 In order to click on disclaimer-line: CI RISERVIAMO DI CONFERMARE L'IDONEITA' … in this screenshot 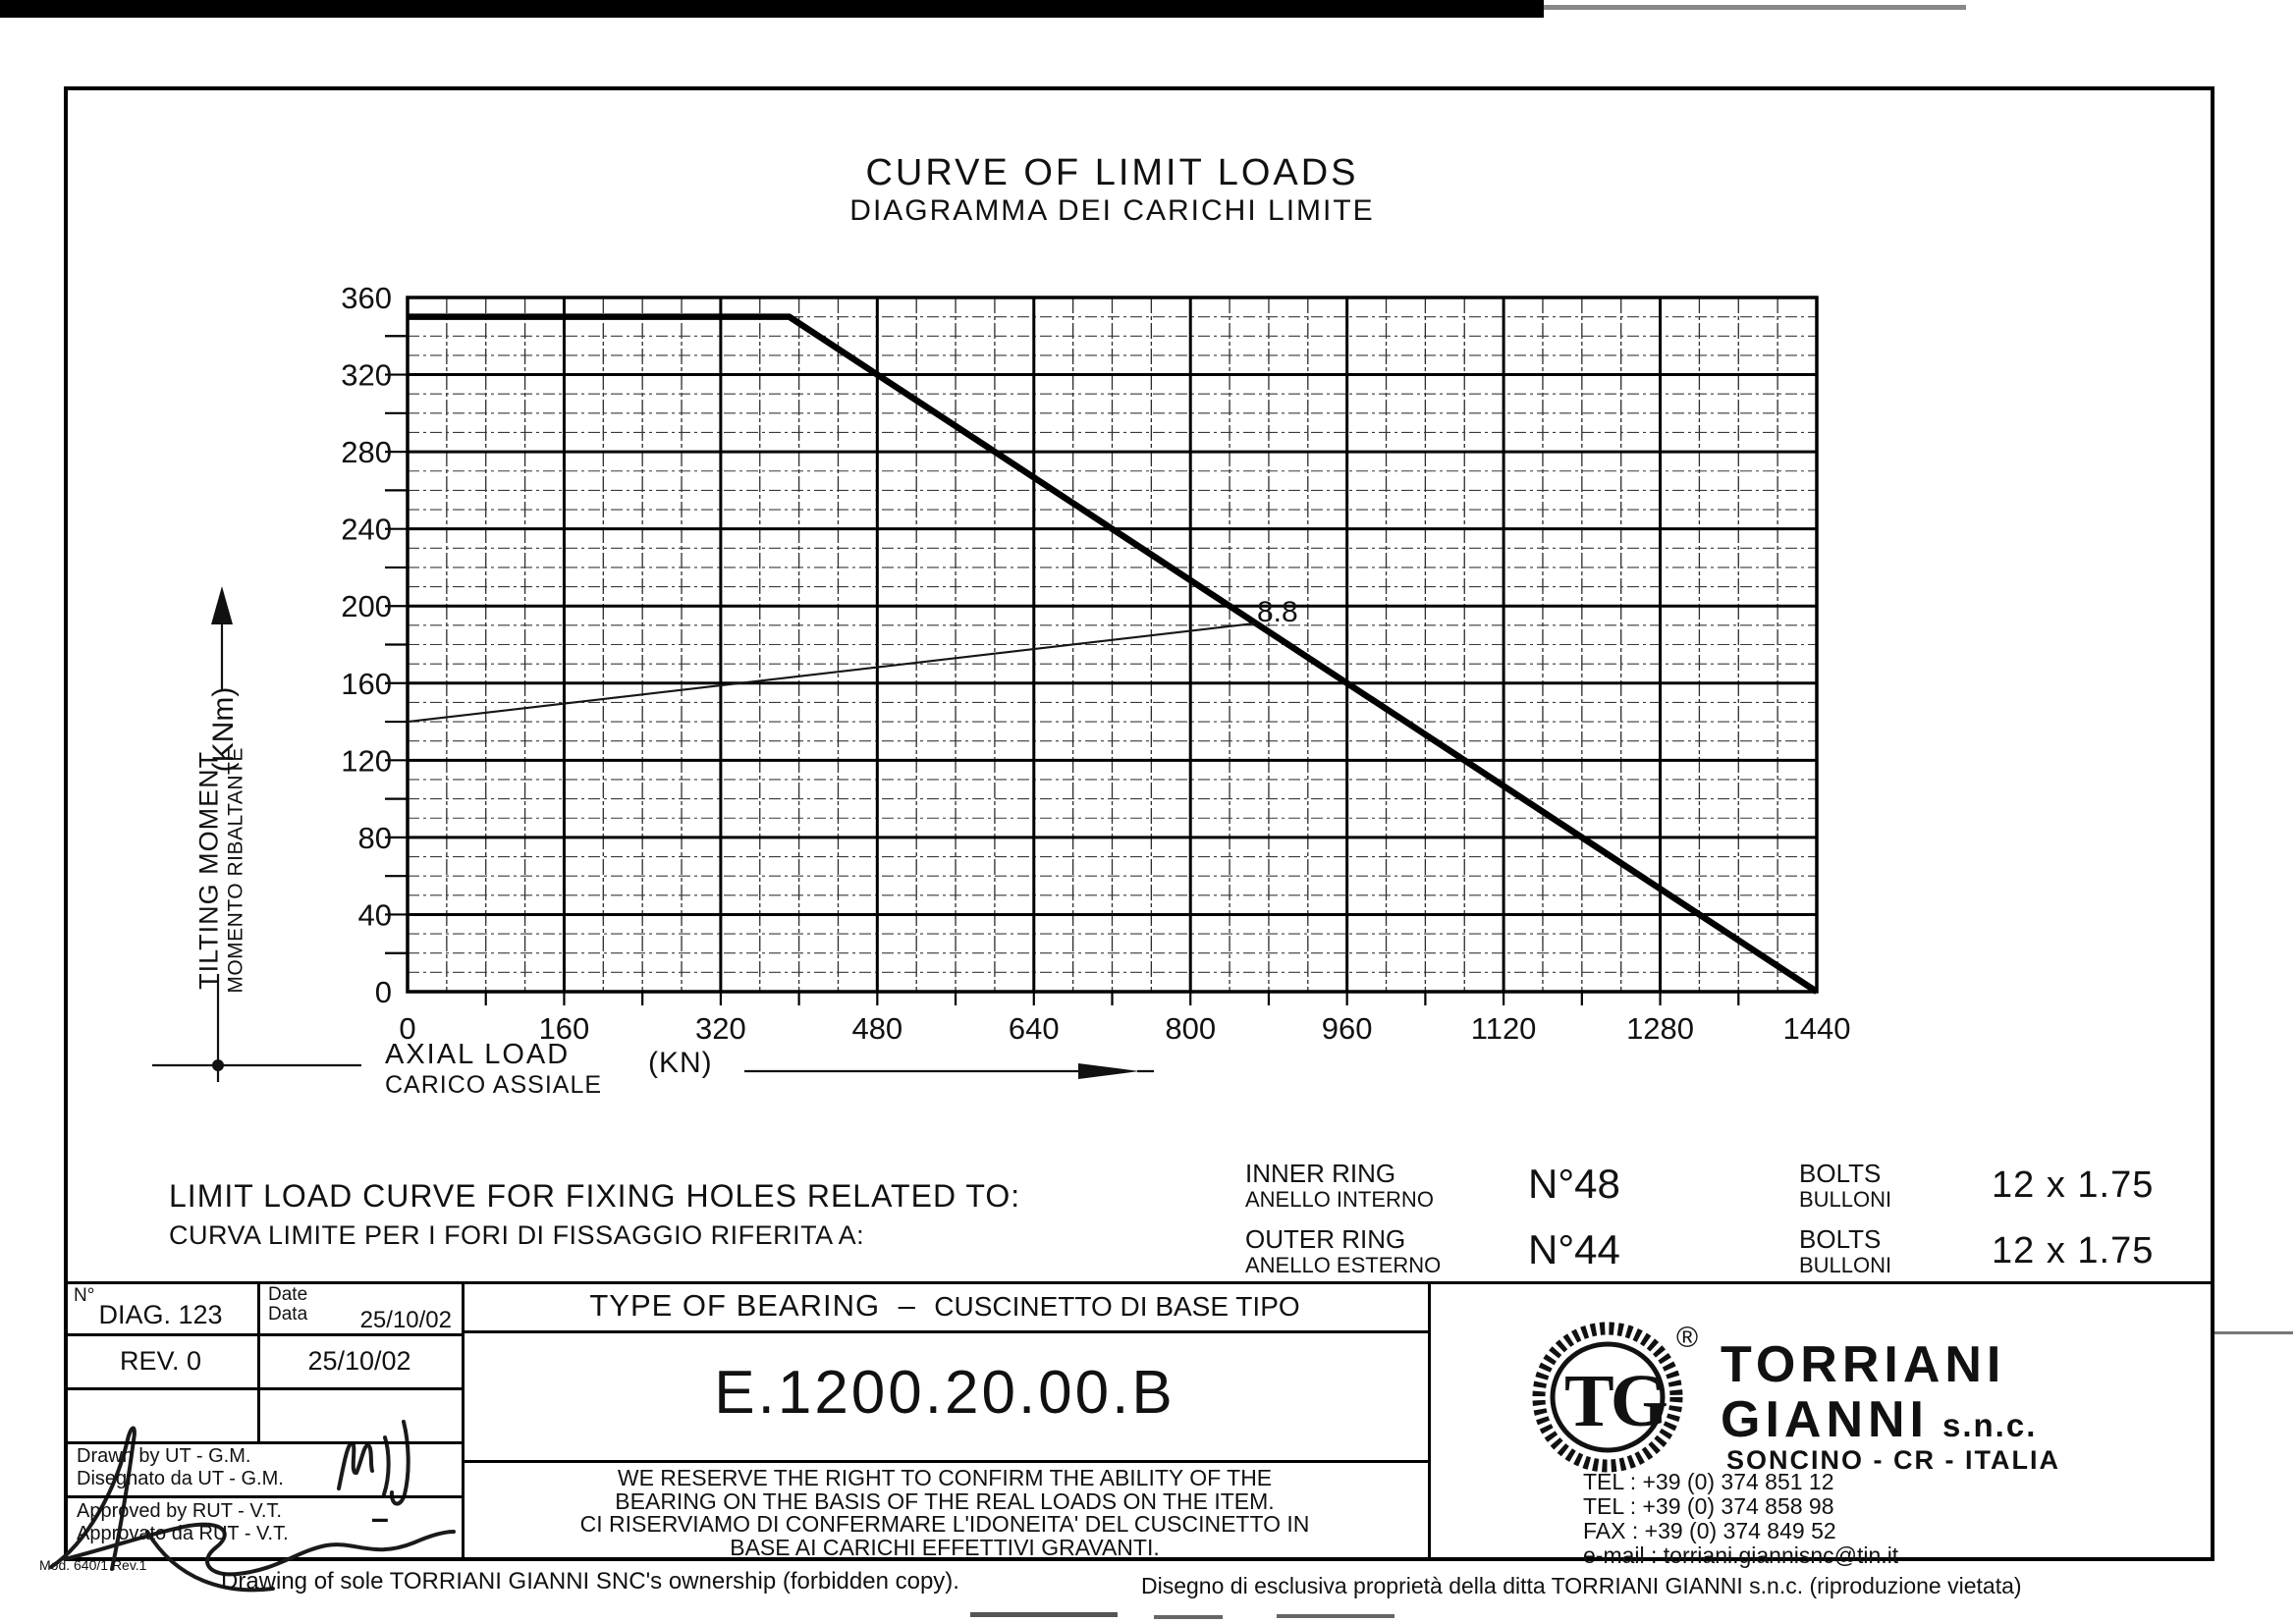, I will do `click(944, 1524)`.